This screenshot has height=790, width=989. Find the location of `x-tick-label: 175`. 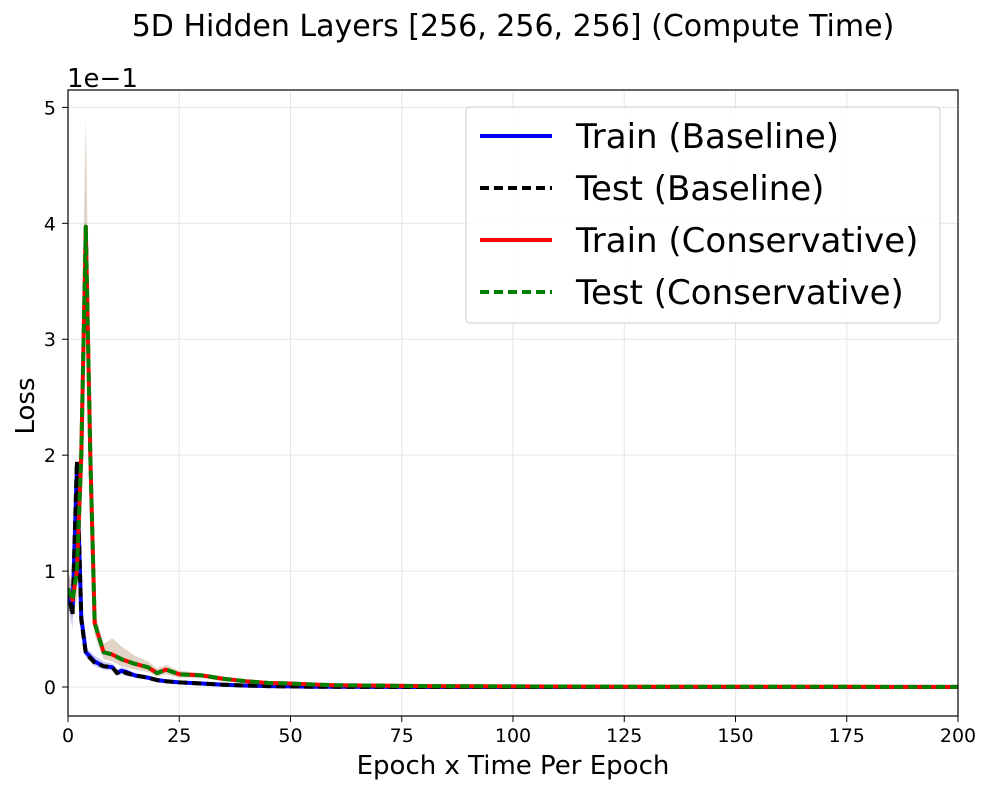

x-tick-label: 175 is located at coordinates (847, 736).